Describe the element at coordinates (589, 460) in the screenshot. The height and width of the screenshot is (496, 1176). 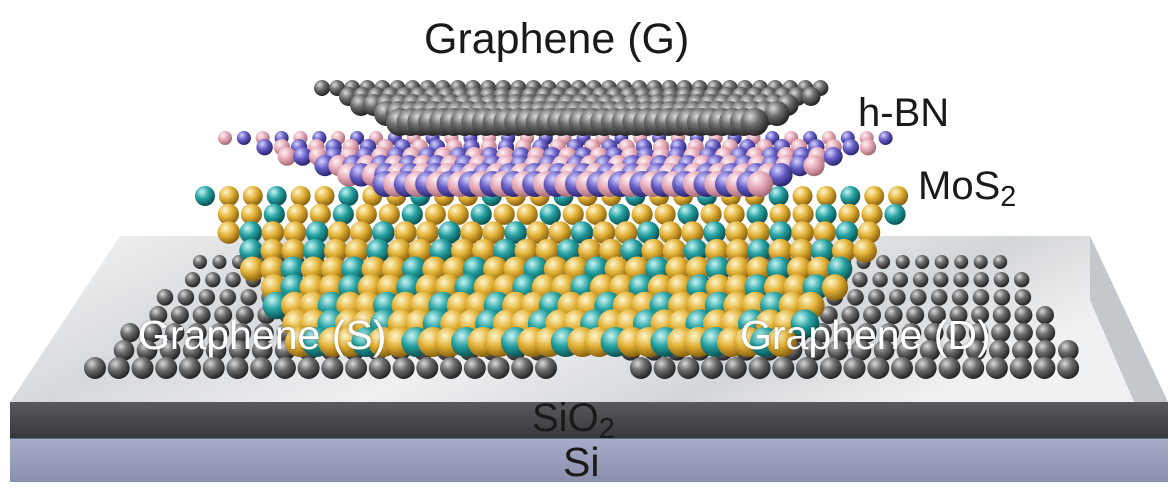
I see `si-layer` at that location.